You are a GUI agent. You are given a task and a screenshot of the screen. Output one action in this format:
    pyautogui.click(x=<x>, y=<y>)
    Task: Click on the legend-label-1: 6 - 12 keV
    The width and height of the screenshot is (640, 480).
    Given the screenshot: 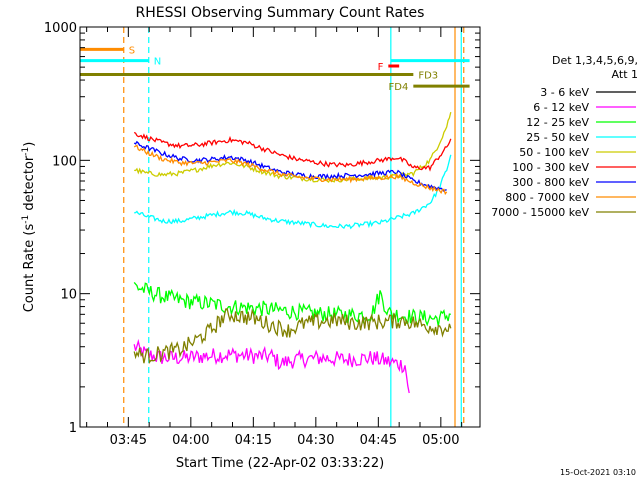 What is the action you would take?
    pyautogui.click(x=561, y=107)
    